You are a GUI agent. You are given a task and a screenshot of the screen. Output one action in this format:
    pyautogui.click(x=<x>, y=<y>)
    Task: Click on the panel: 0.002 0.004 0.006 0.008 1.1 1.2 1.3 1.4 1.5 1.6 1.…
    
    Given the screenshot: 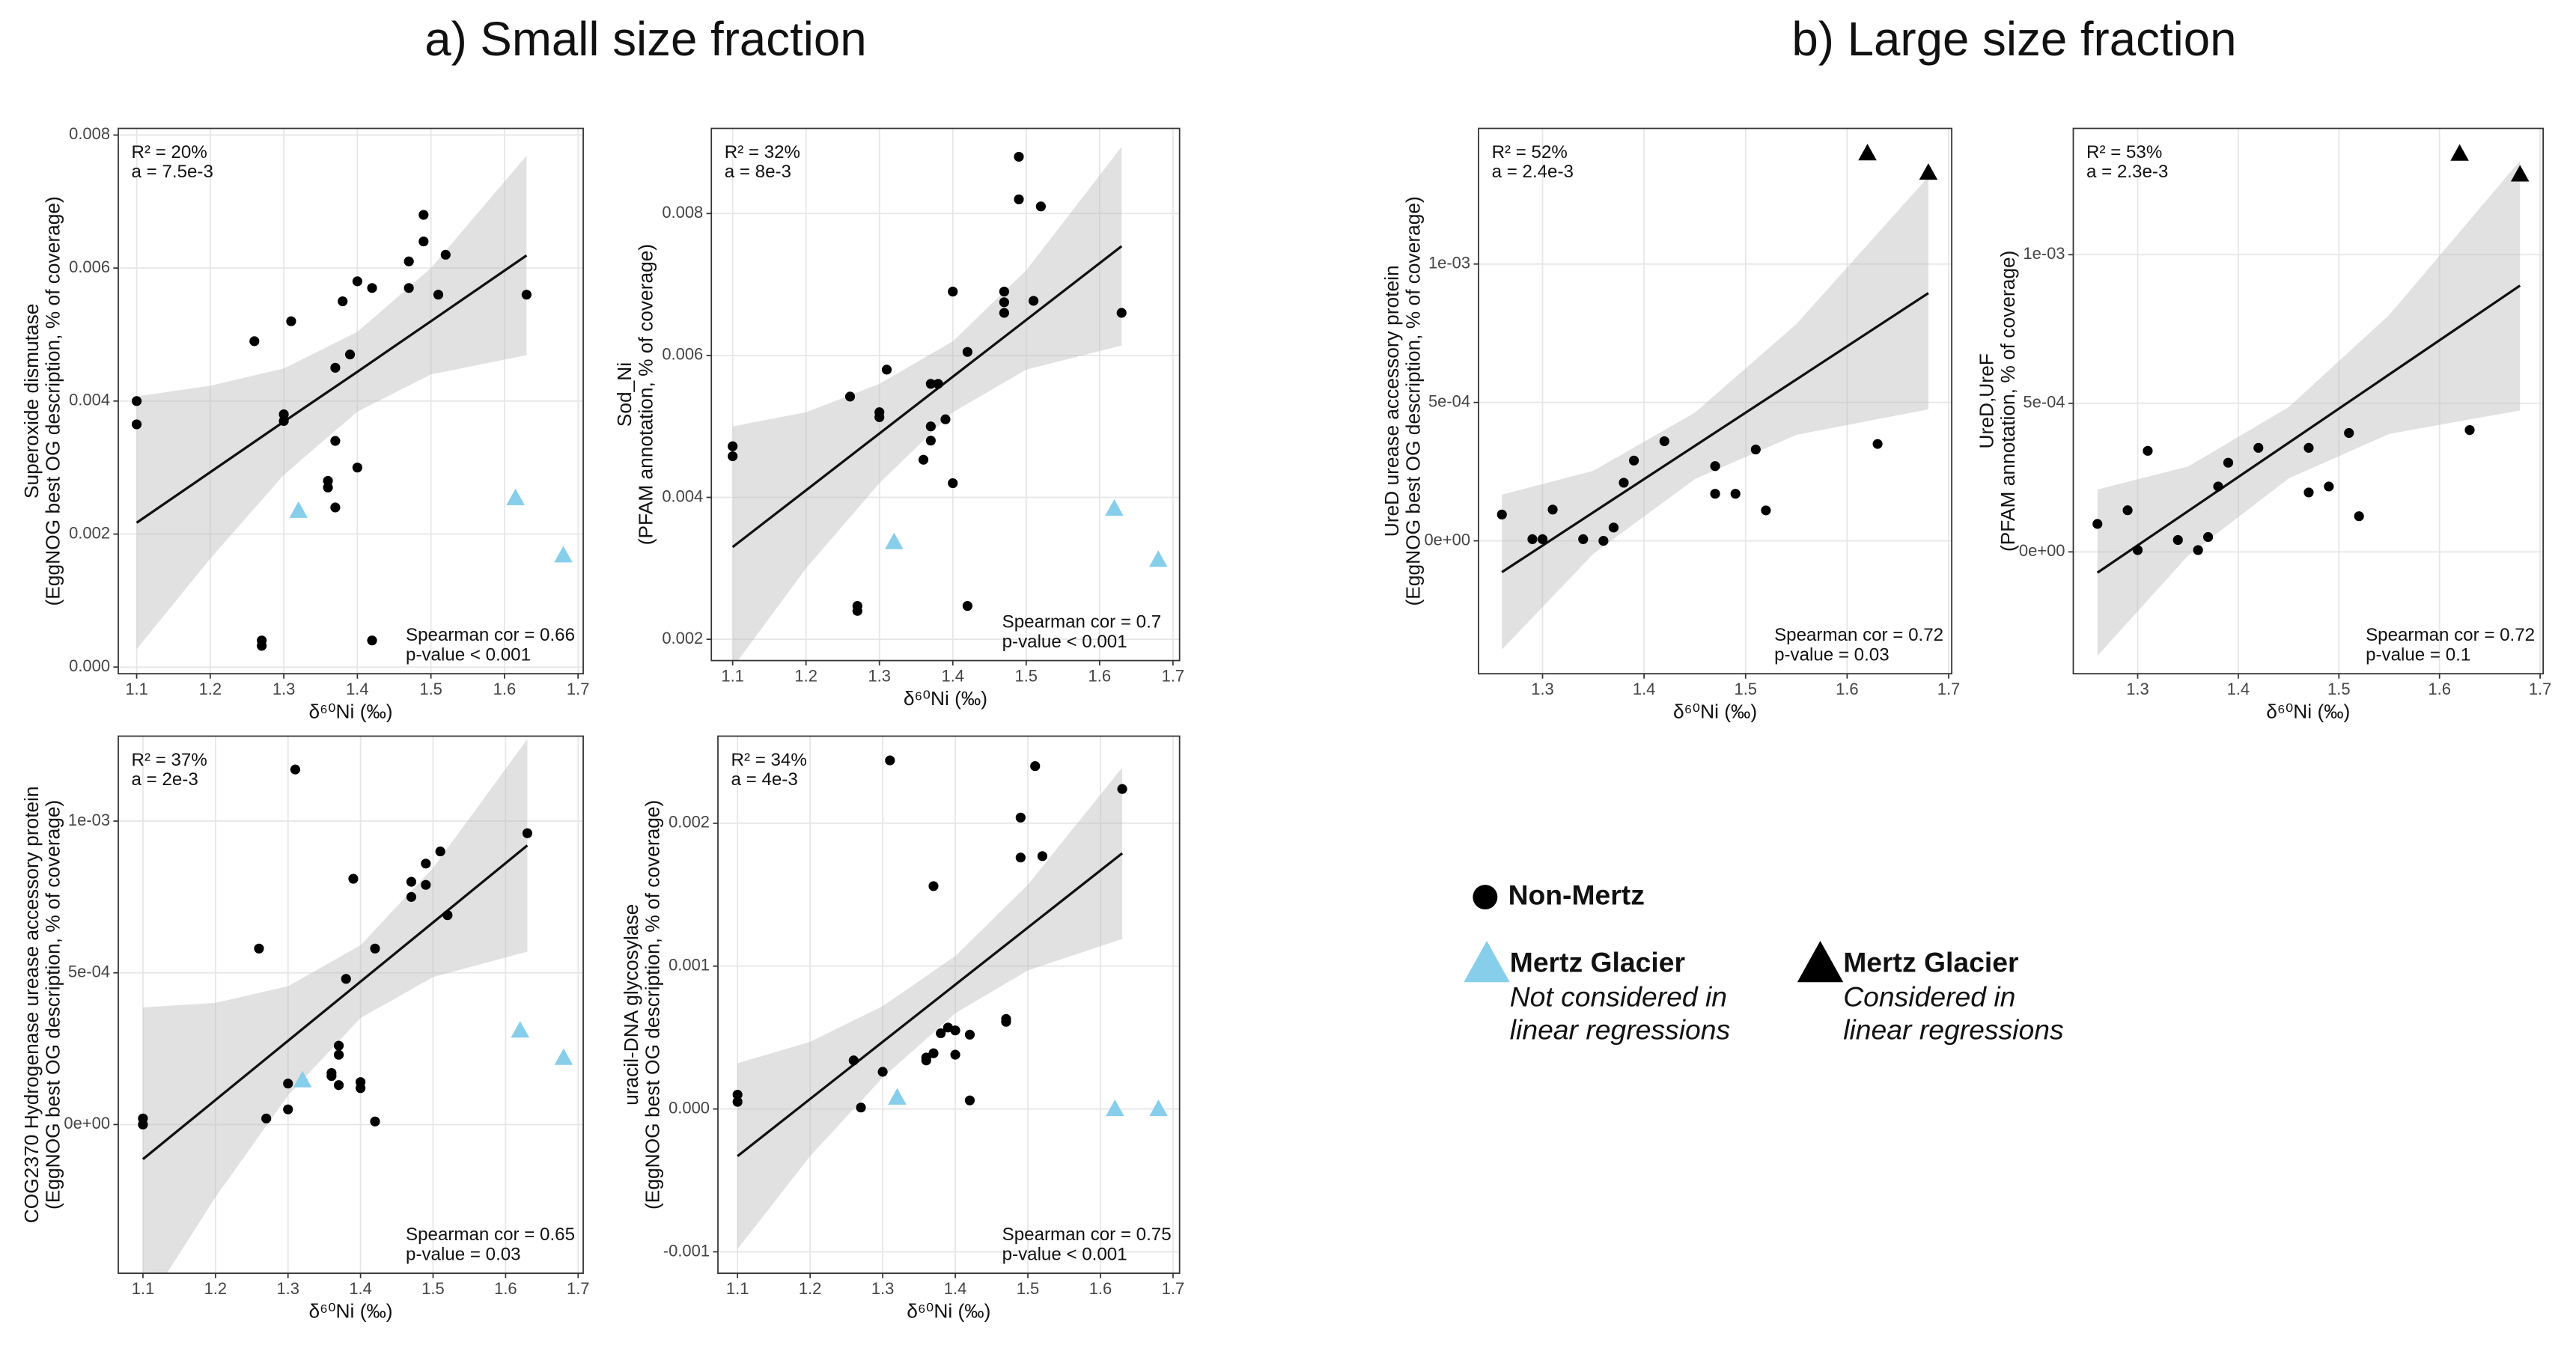 What is the action you would take?
    pyautogui.click(x=898, y=419)
    